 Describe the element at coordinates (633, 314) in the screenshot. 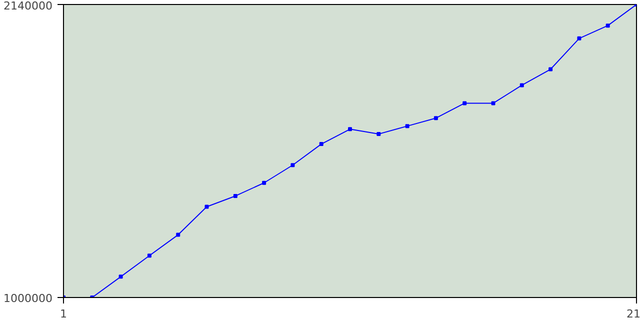

I see `x-tick-label: 21` at that location.